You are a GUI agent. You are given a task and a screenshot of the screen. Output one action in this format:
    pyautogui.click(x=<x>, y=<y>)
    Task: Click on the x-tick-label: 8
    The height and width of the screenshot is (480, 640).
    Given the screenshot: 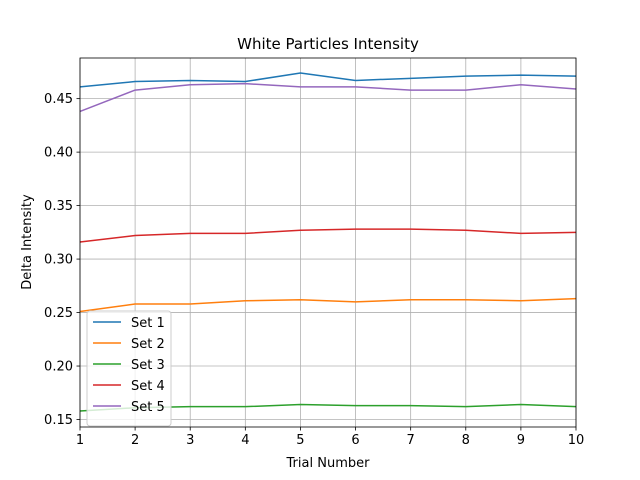 What is the action you would take?
    pyautogui.click(x=466, y=440)
    